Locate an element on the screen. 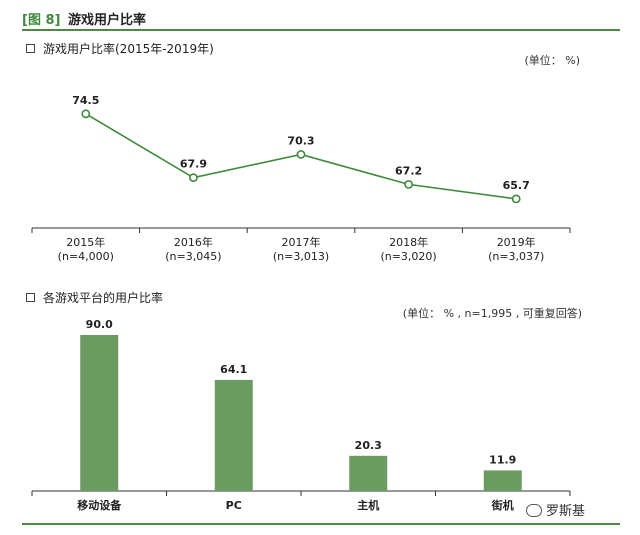 Image resolution: width=640 pixels, height=535 pixels. line-data-label: 67.2 is located at coordinates (408, 170).